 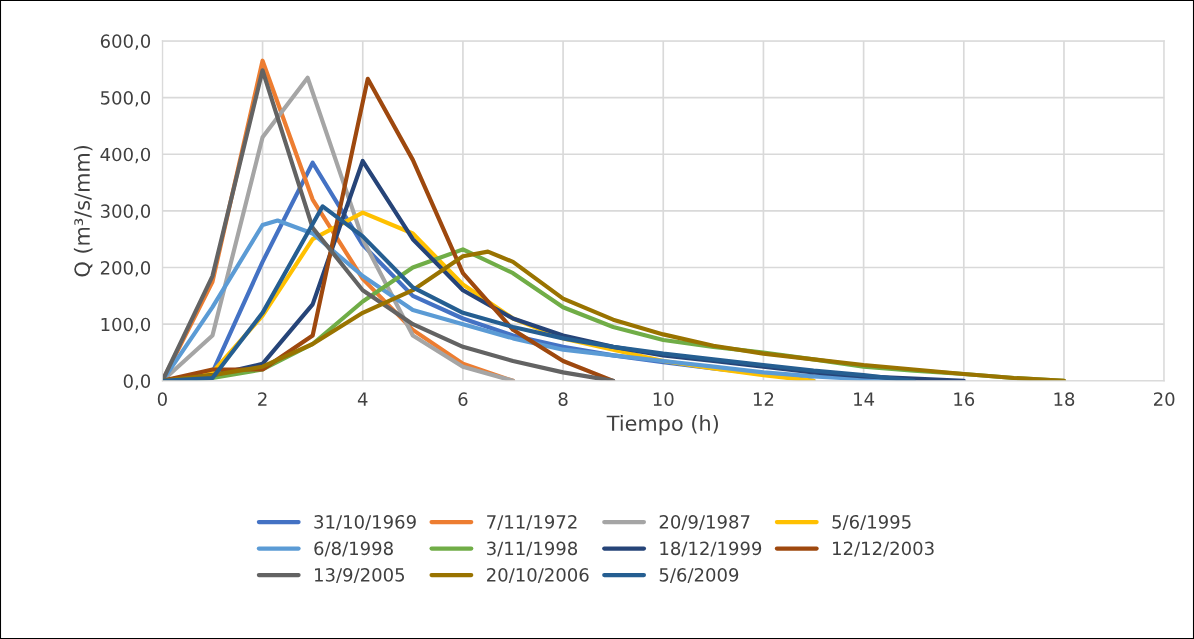 I want to click on y-tick-label: 0,0, so click(x=137, y=382).